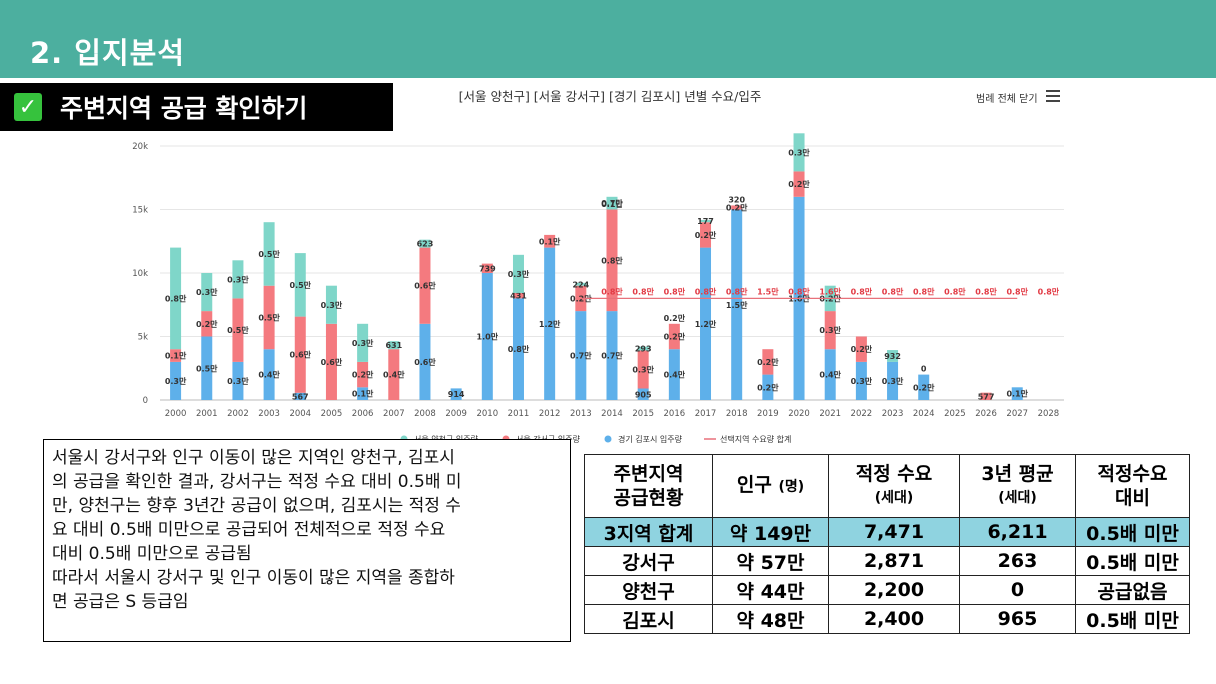  I want to click on x-tick-label: 2016, so click(675, 414).